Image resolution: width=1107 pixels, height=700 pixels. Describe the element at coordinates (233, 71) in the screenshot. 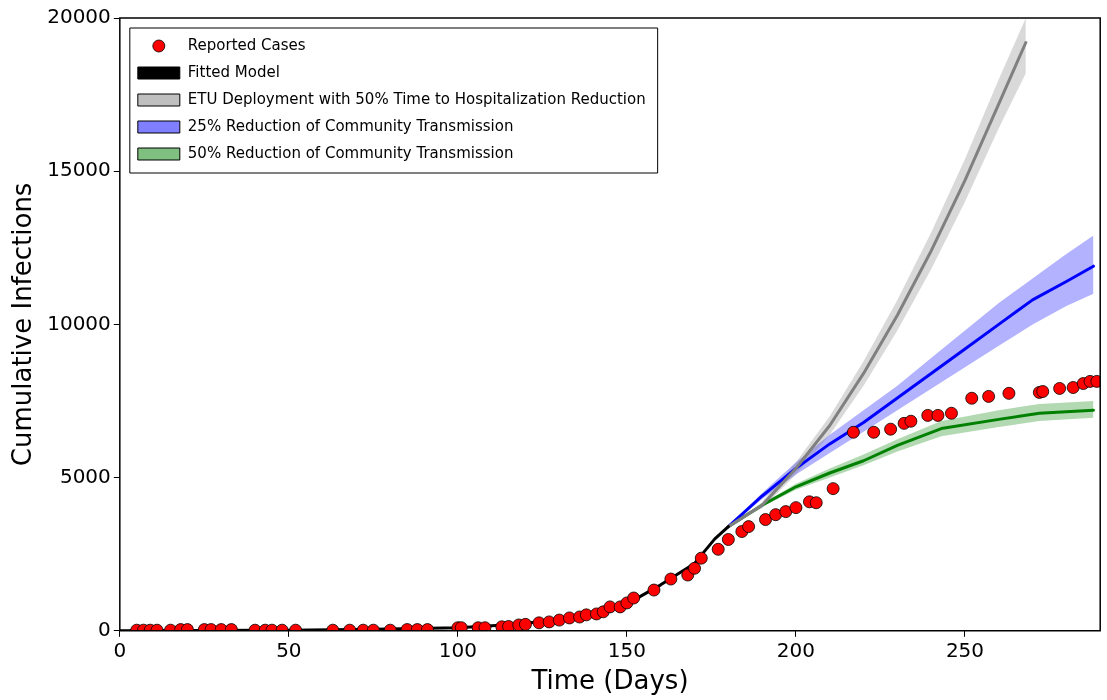

I see `legend-label: Fitted Model` at that location.